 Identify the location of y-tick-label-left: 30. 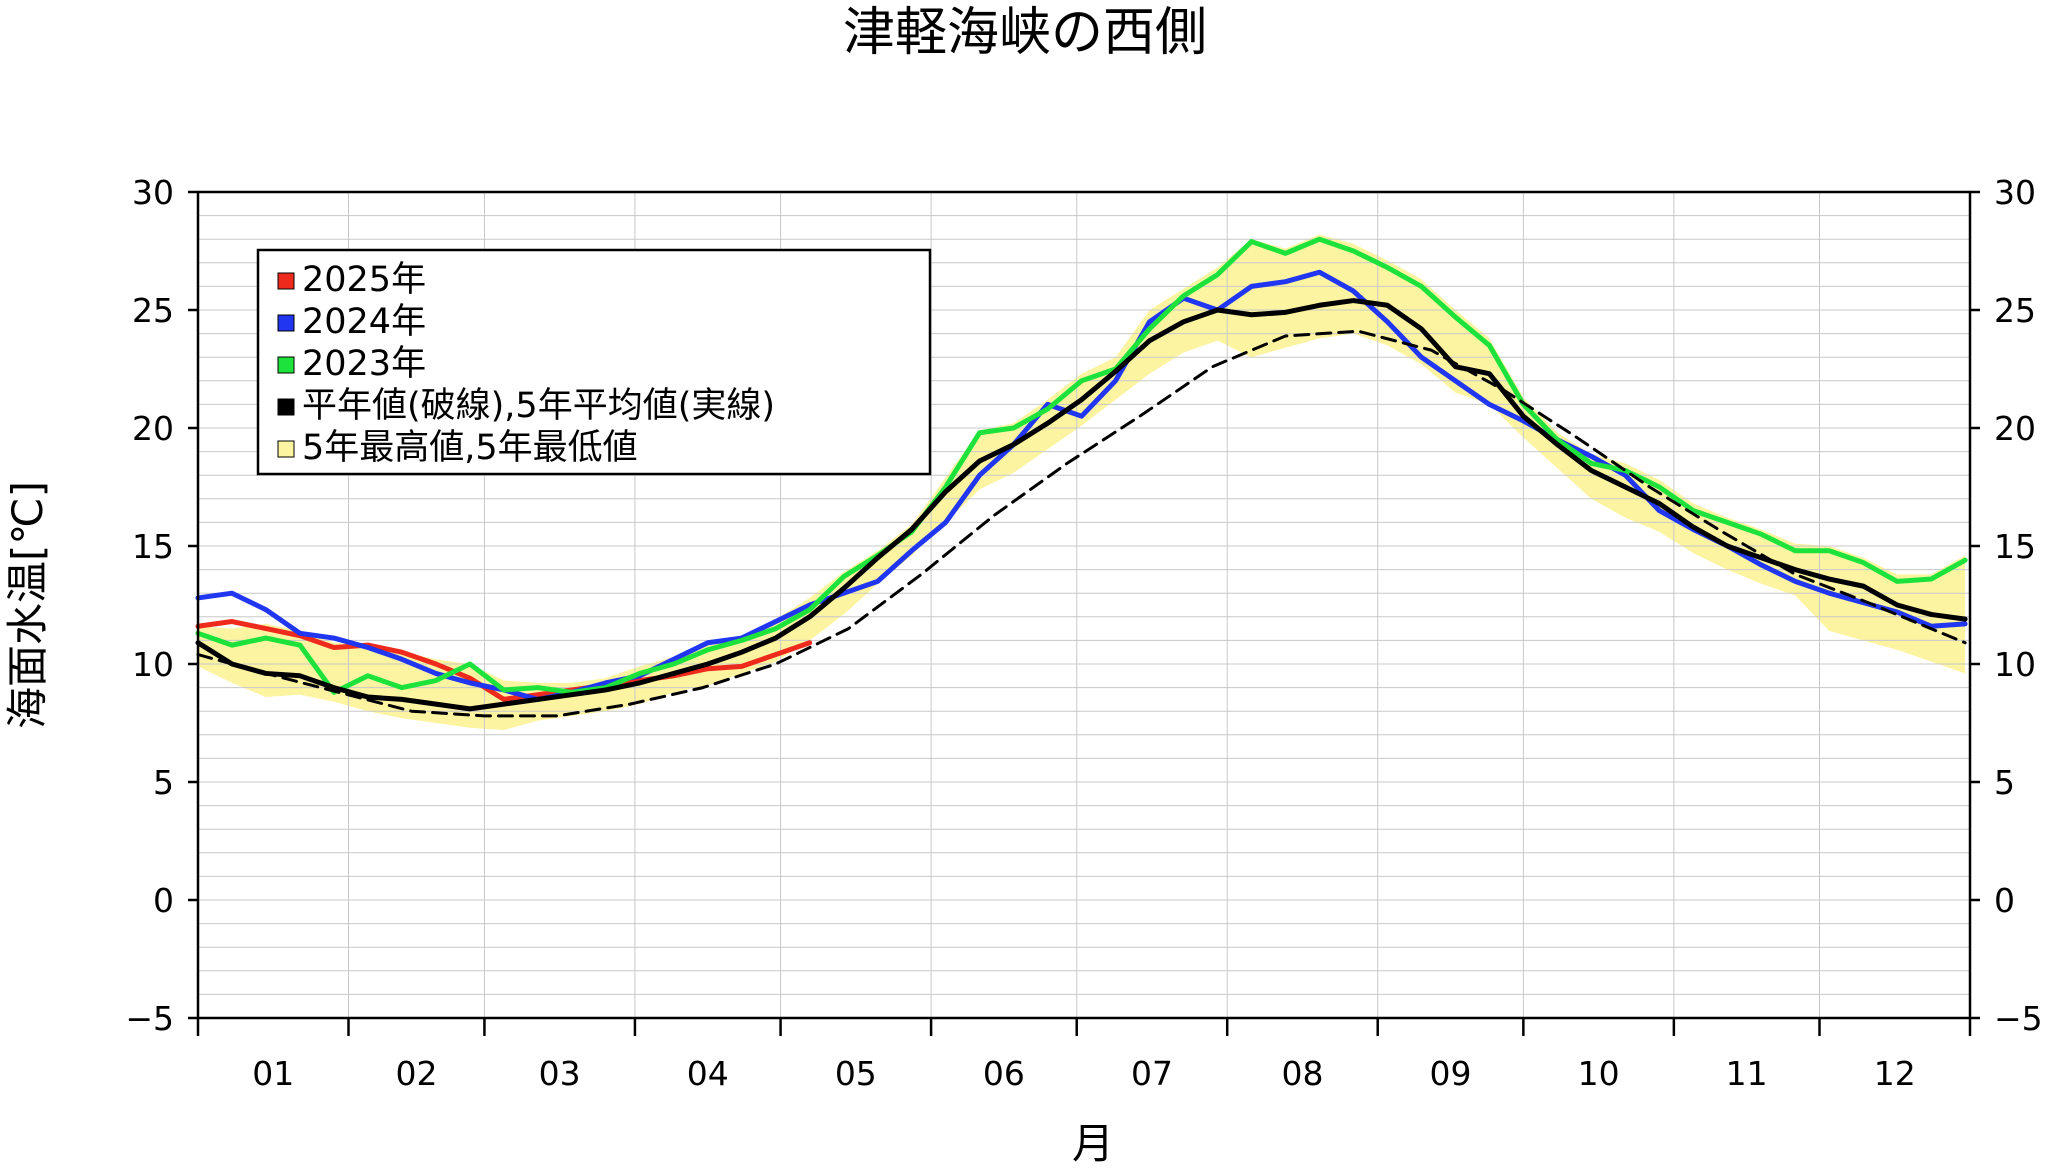
(153, 192).